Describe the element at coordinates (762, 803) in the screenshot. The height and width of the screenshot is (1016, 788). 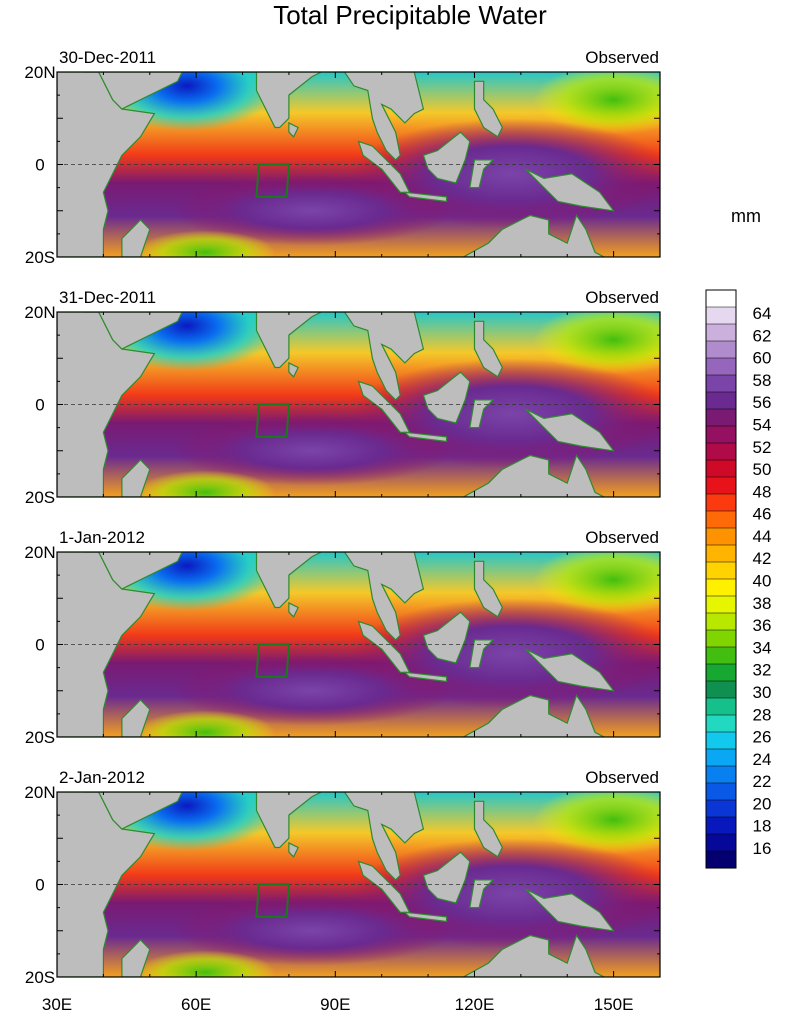
I see `colorbar-label: 20` at that location.